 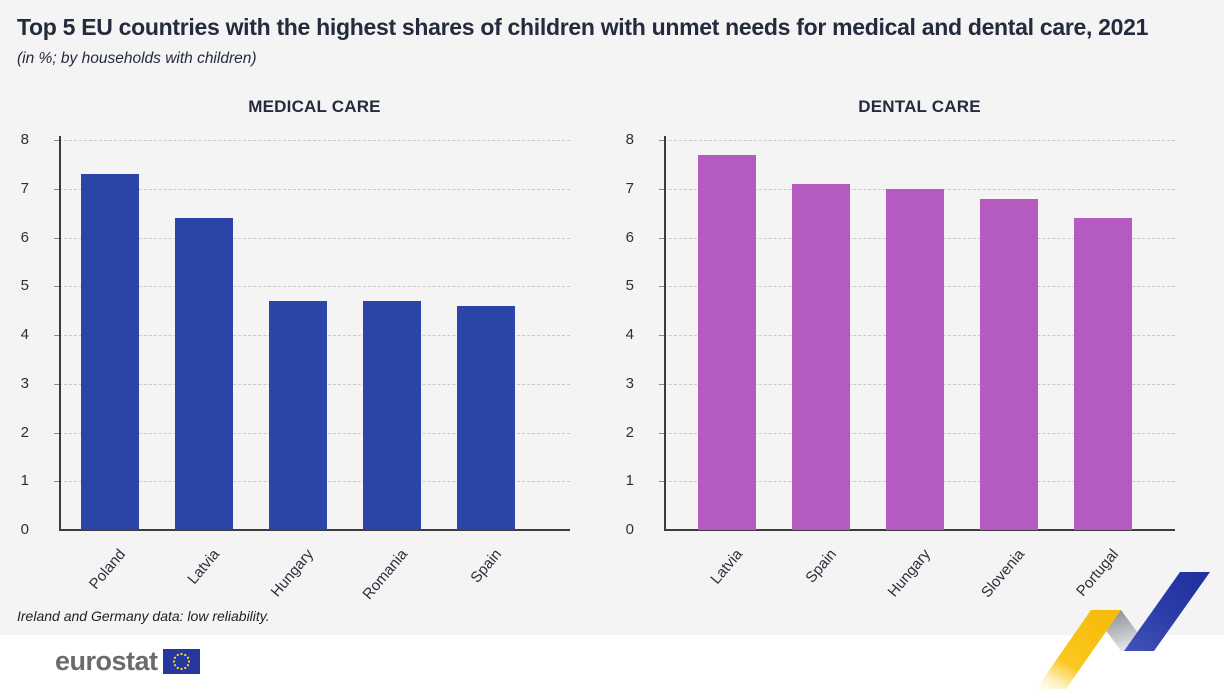 I want to click on footer-strip, so click(x=612, y=662).